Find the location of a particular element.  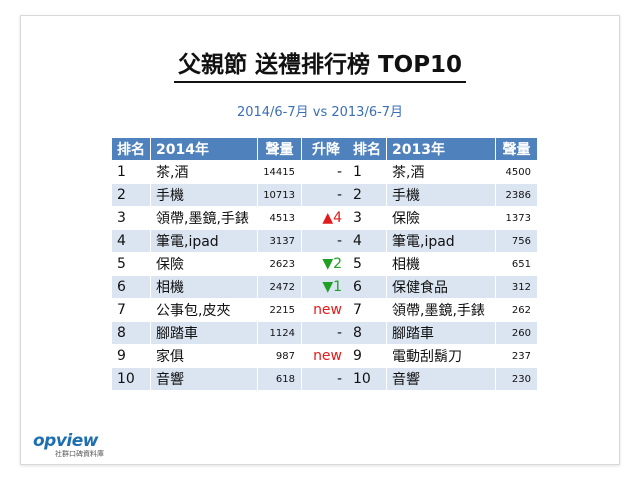

table-row: 4 筆電,ipad 3137- is located at coordinates (231, 241).